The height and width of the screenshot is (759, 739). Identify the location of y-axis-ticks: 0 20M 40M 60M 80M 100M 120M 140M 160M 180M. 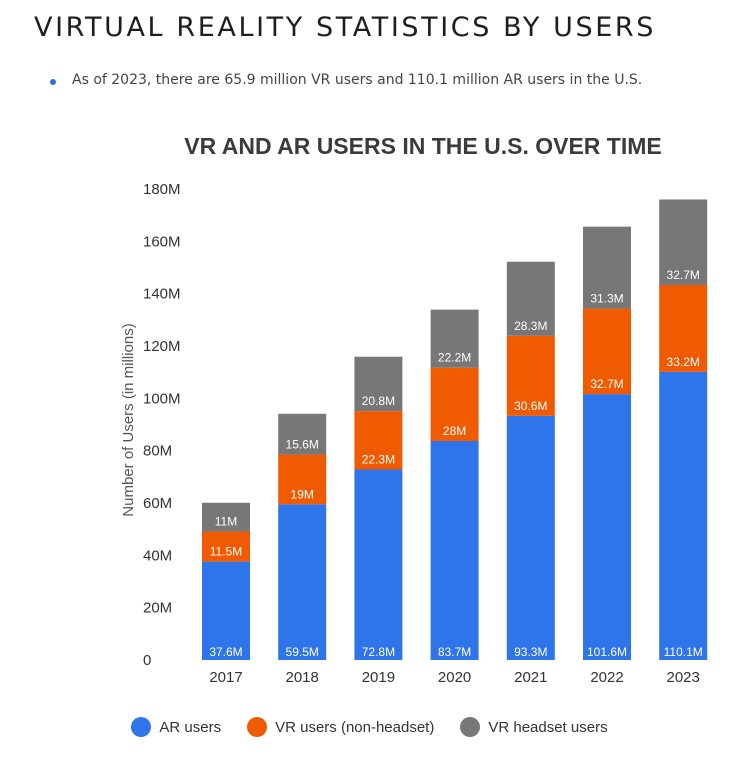
(162, 425).